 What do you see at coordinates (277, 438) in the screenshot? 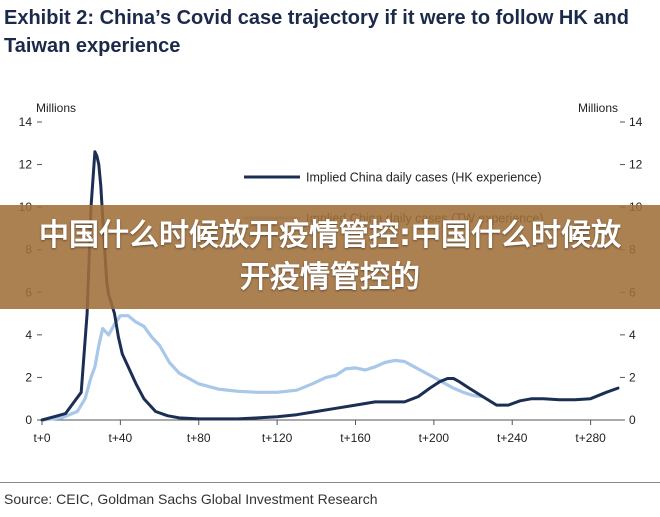
I see `x-tick-label: t+120` at bounding box center [277, 438].